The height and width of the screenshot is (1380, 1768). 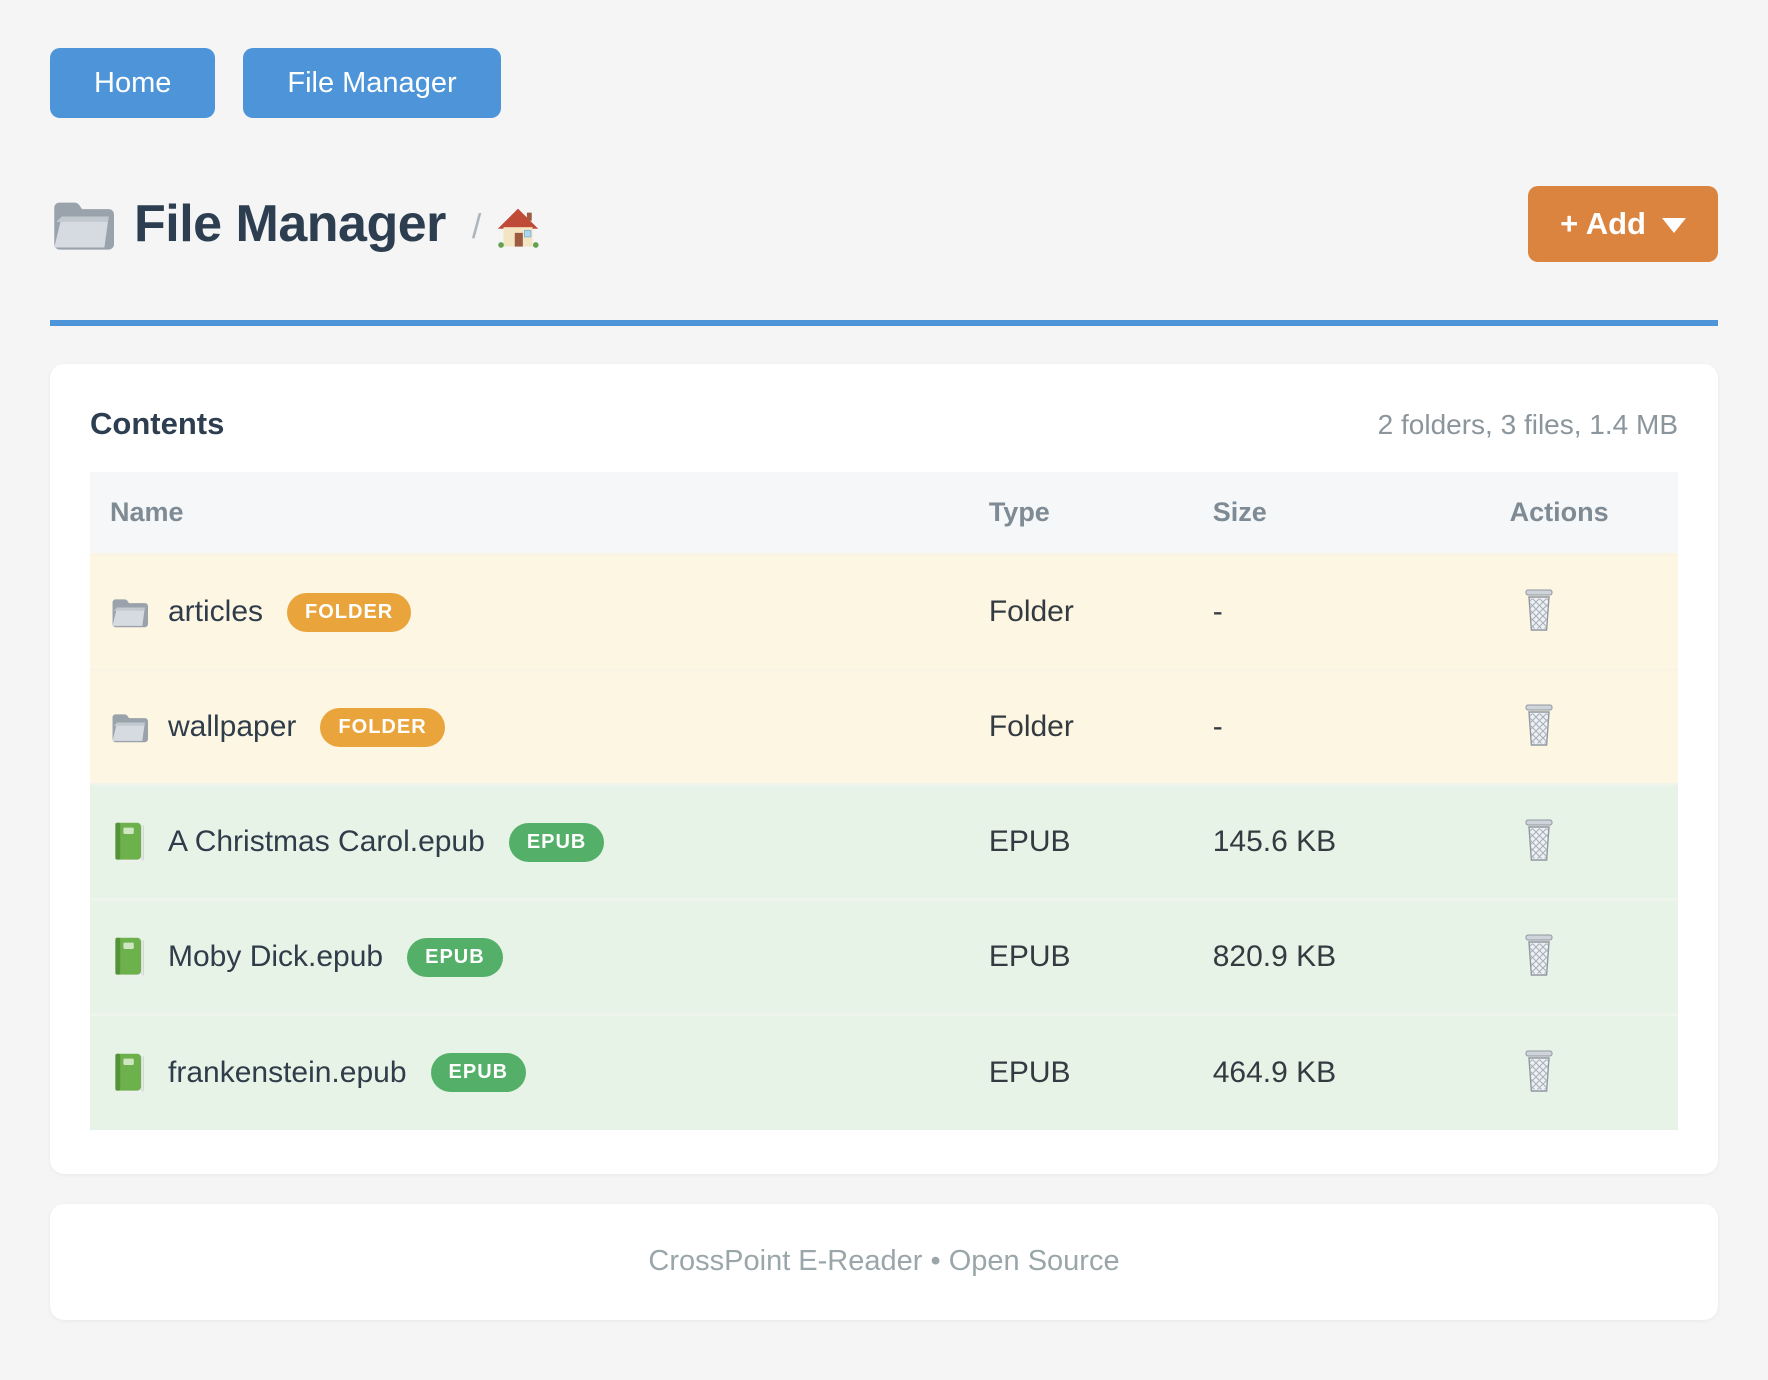 I want to click on file-table-head: Name Type Size Actions, so click(x=884, y=513).